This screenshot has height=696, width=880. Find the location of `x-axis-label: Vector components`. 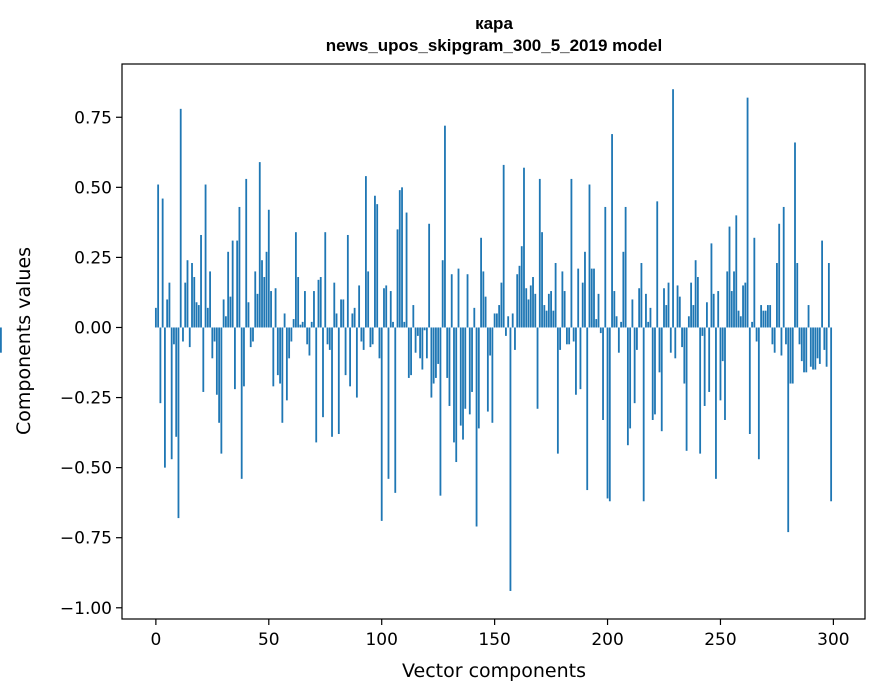

x-axis-label: Vector components is located at coordinates (494, 671).